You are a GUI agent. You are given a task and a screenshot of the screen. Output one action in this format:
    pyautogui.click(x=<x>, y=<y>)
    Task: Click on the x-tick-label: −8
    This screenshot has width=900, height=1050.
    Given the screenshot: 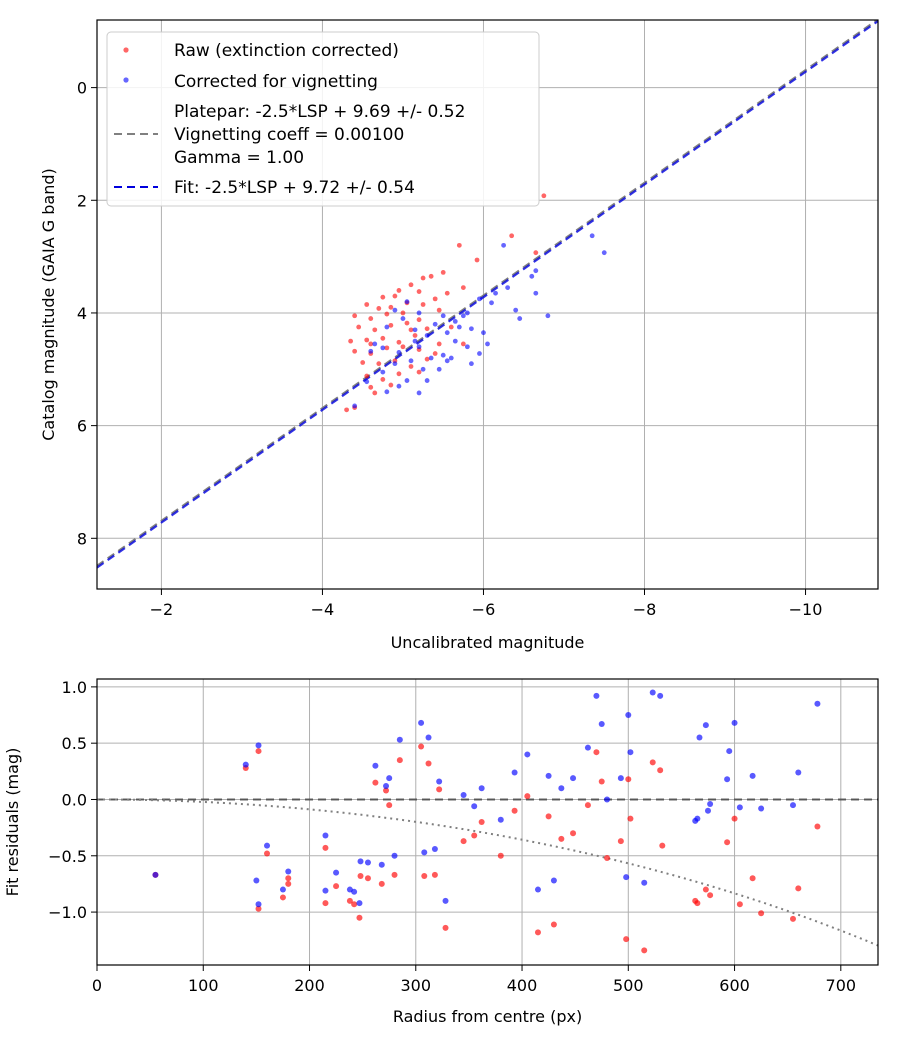 What is the action you would take?
    pyautogui.click(x=645, y=609)
    